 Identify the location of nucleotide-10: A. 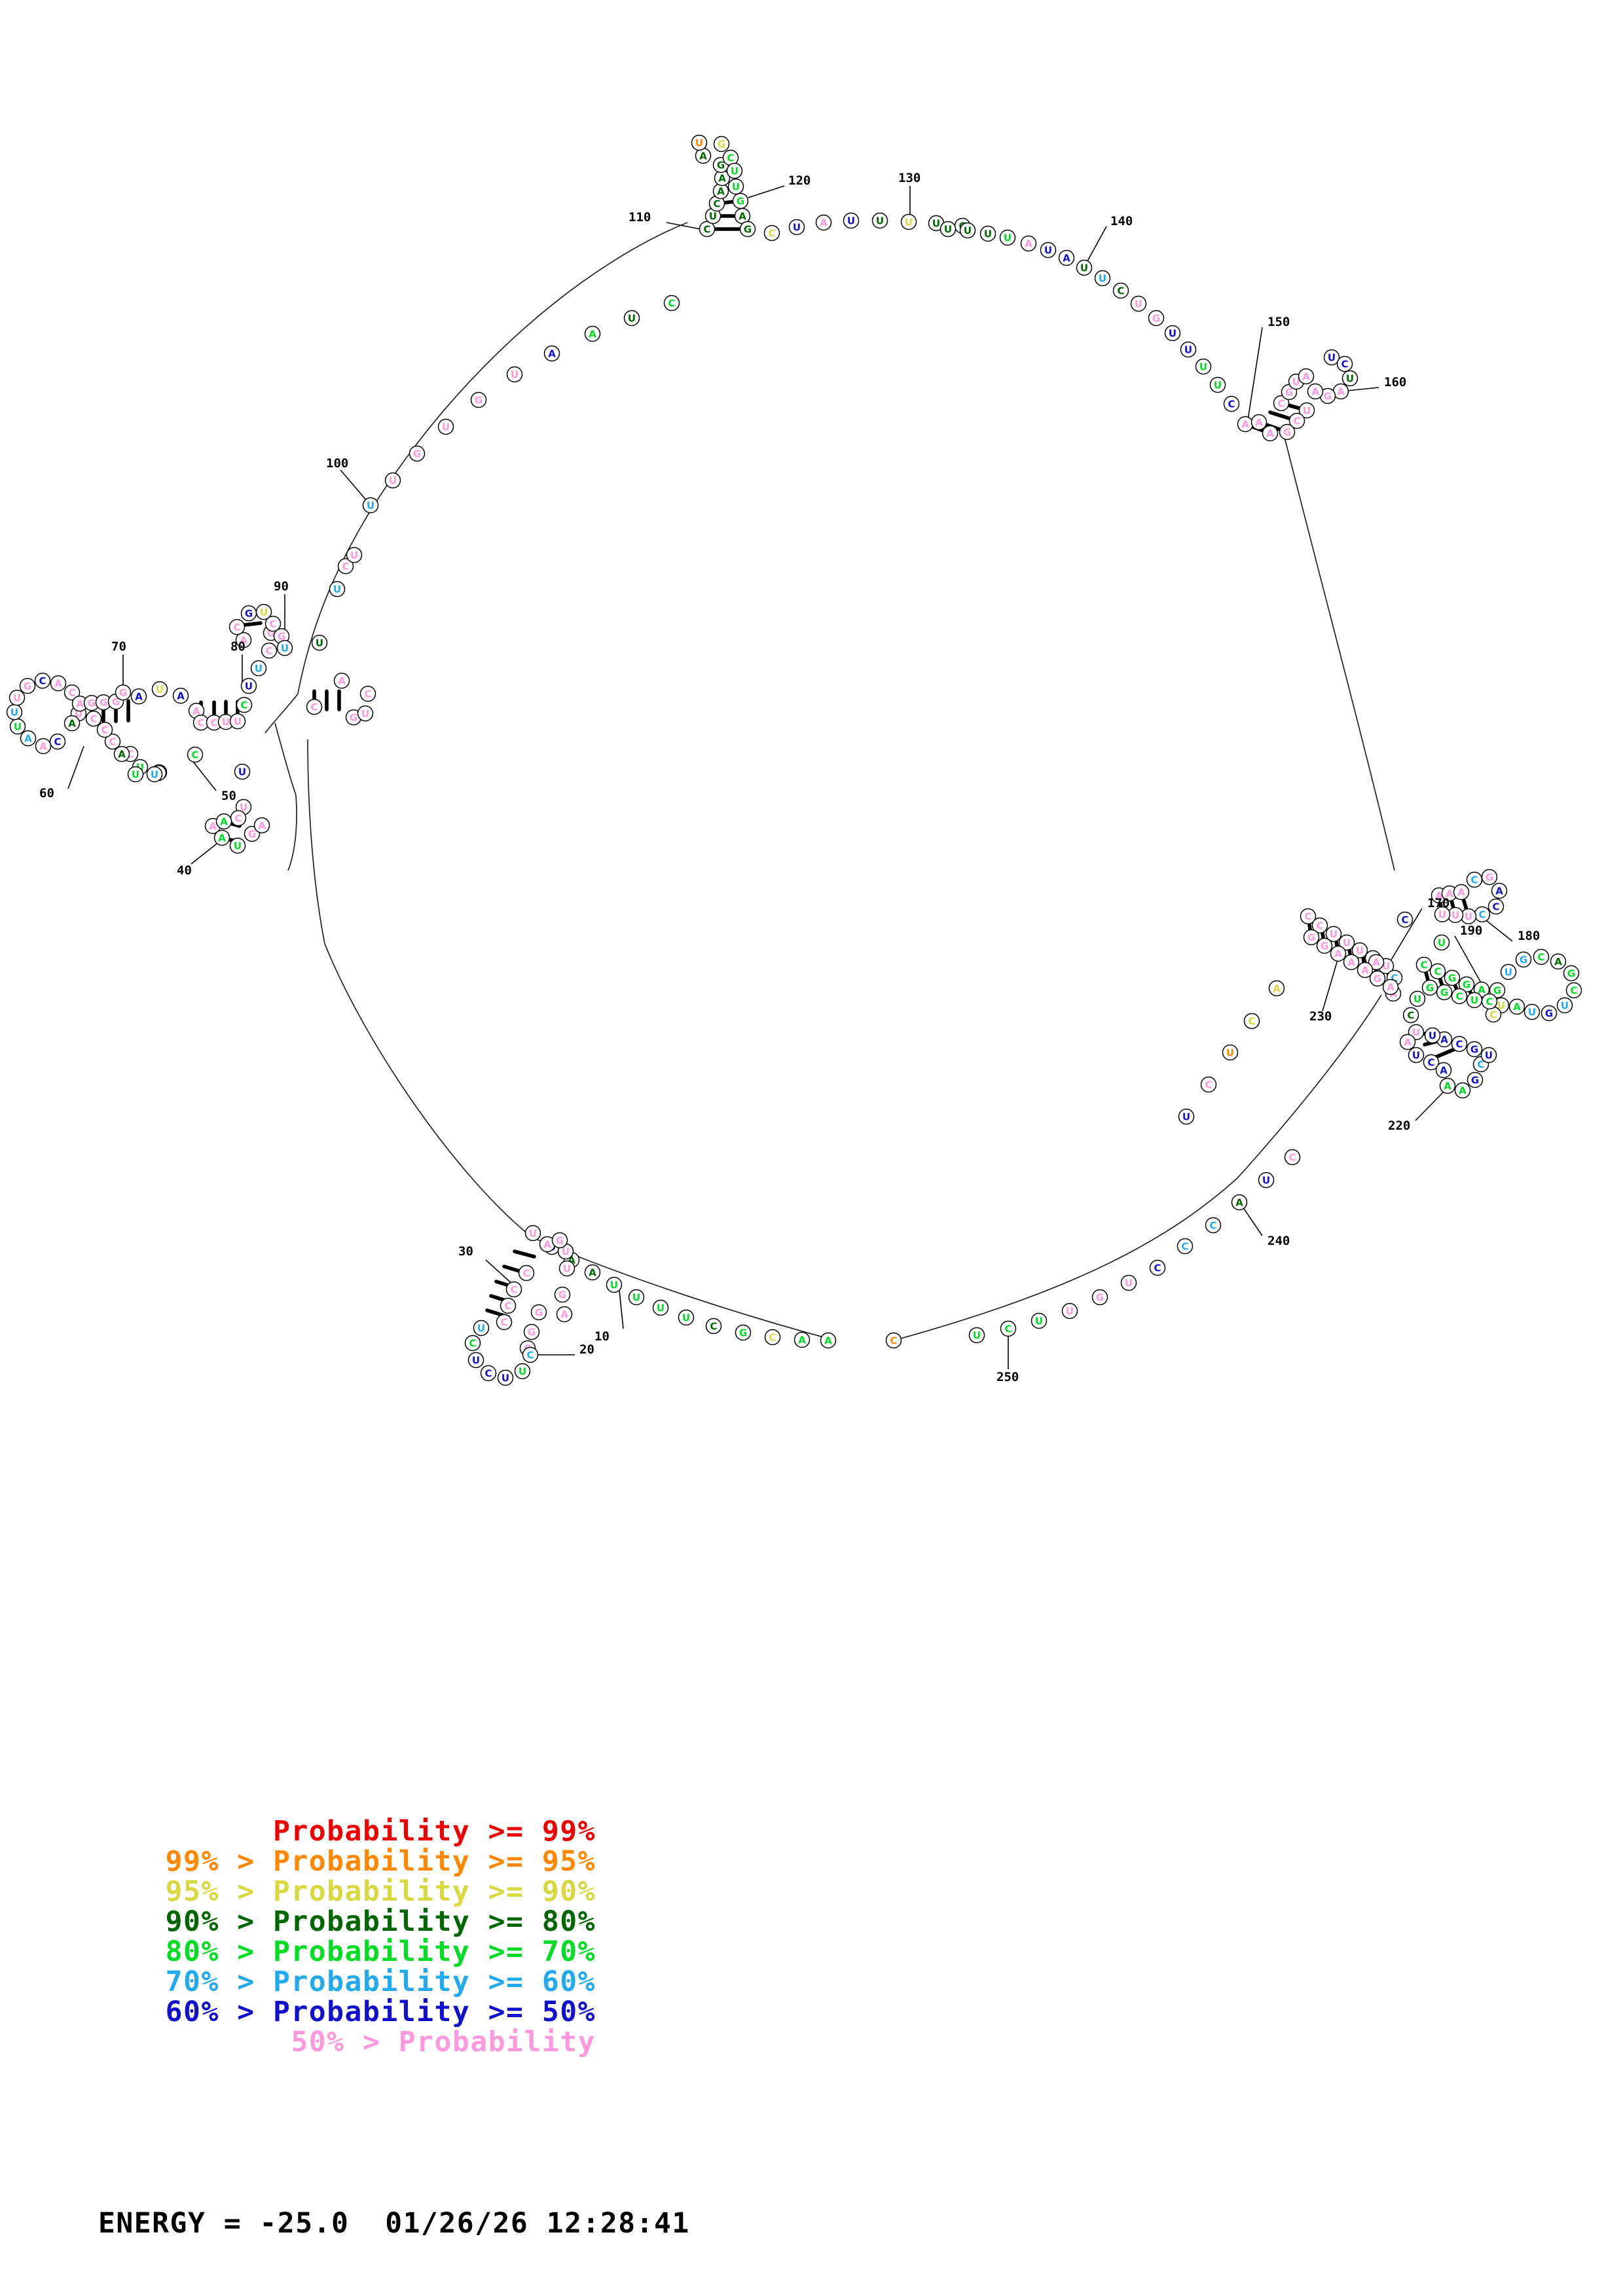
(592, 1272).